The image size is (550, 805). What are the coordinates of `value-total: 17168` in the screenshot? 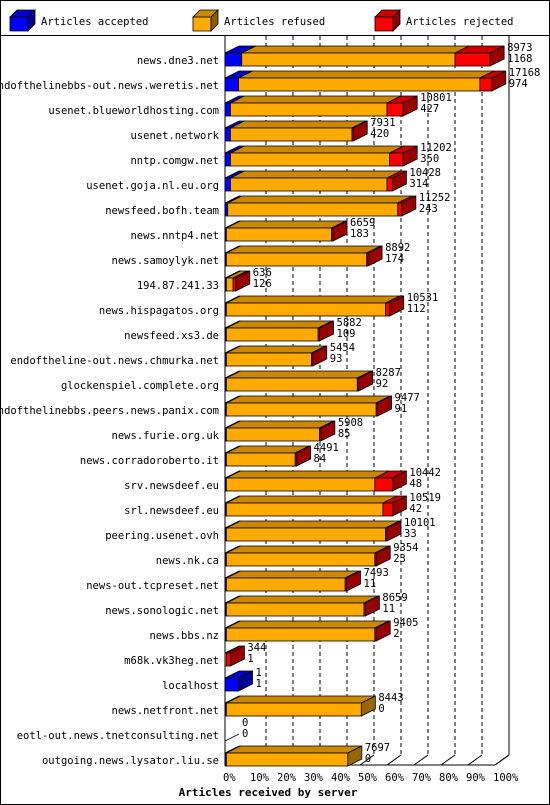 It's located at (525, 73).